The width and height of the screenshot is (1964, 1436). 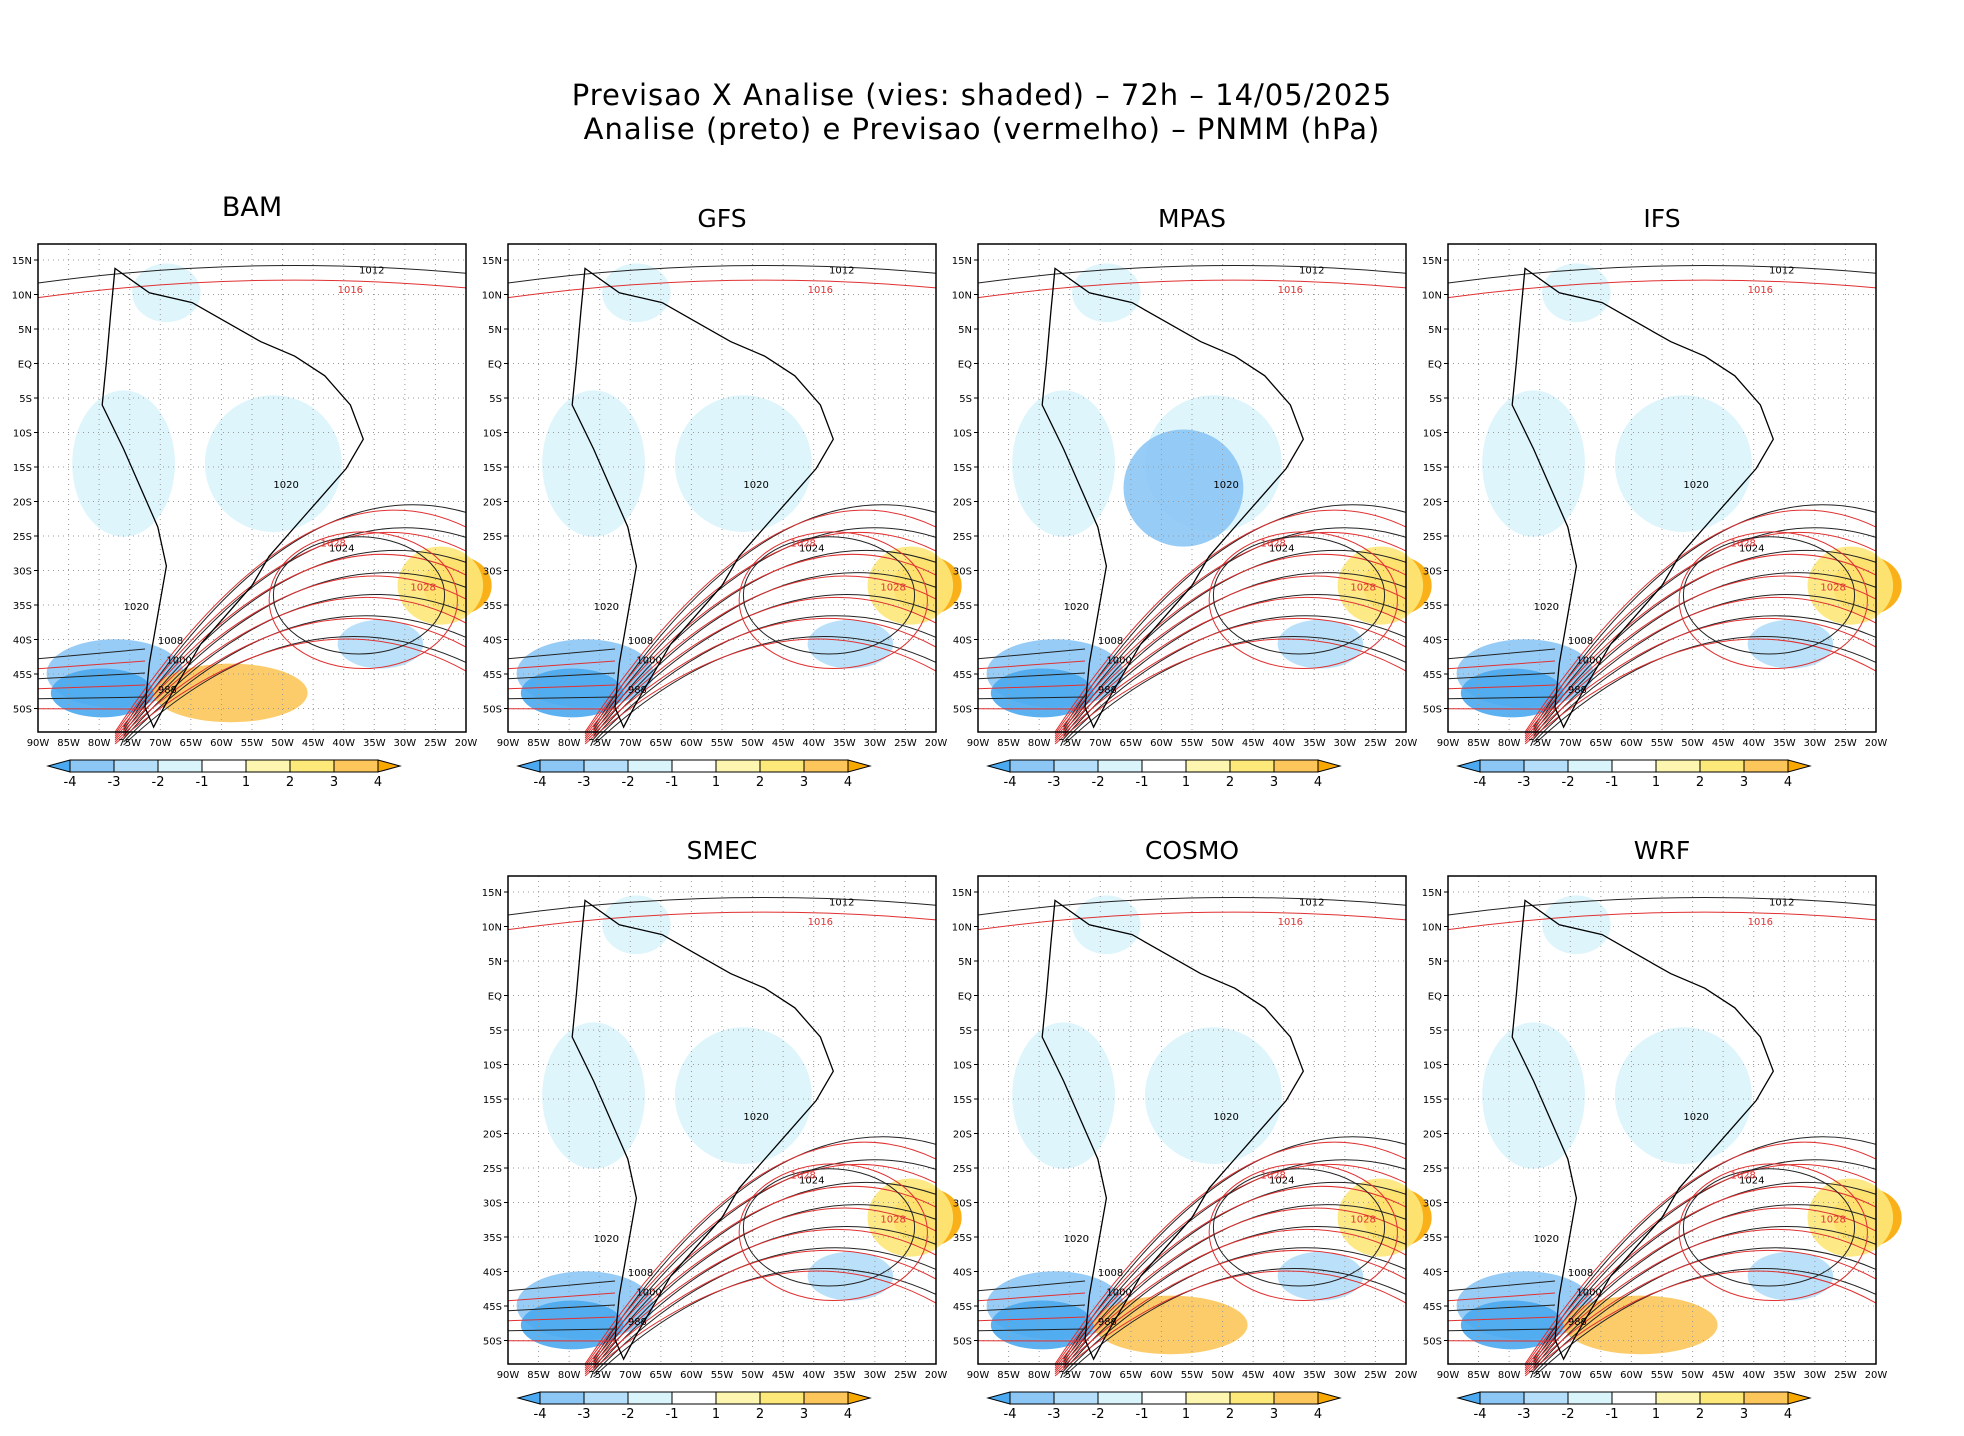 What do you see at coordinates (703, 498) in the screenshot?
I see `coastline` at bounding box center [703, 498].